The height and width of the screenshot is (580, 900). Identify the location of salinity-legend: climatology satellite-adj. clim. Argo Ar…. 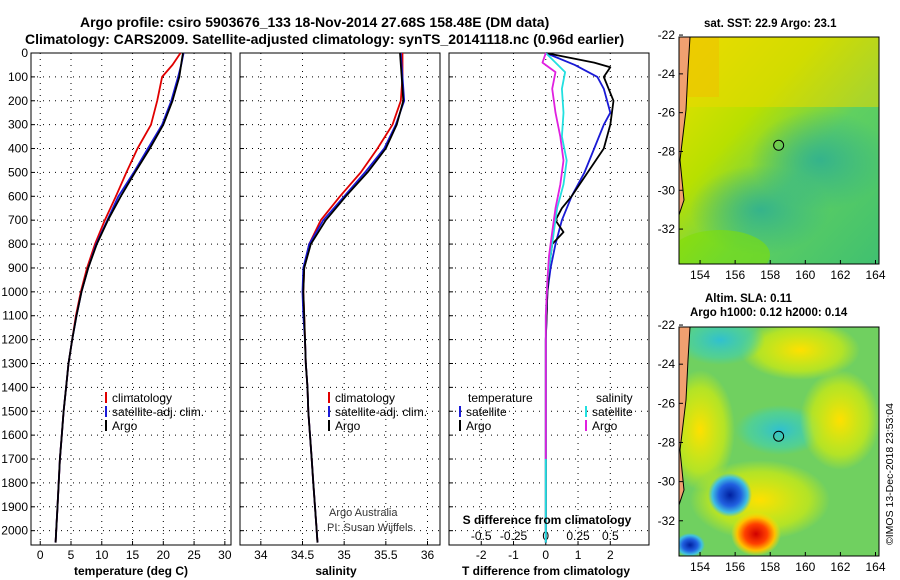
(377, 462).